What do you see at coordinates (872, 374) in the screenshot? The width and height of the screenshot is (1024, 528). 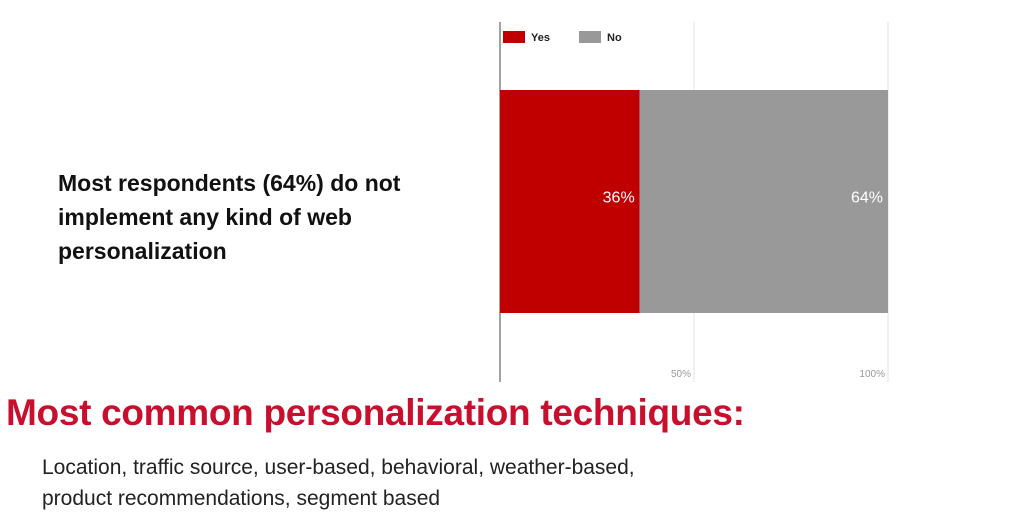 I see `x-tick-label-100: 100%` at bounding box center [872, 374].